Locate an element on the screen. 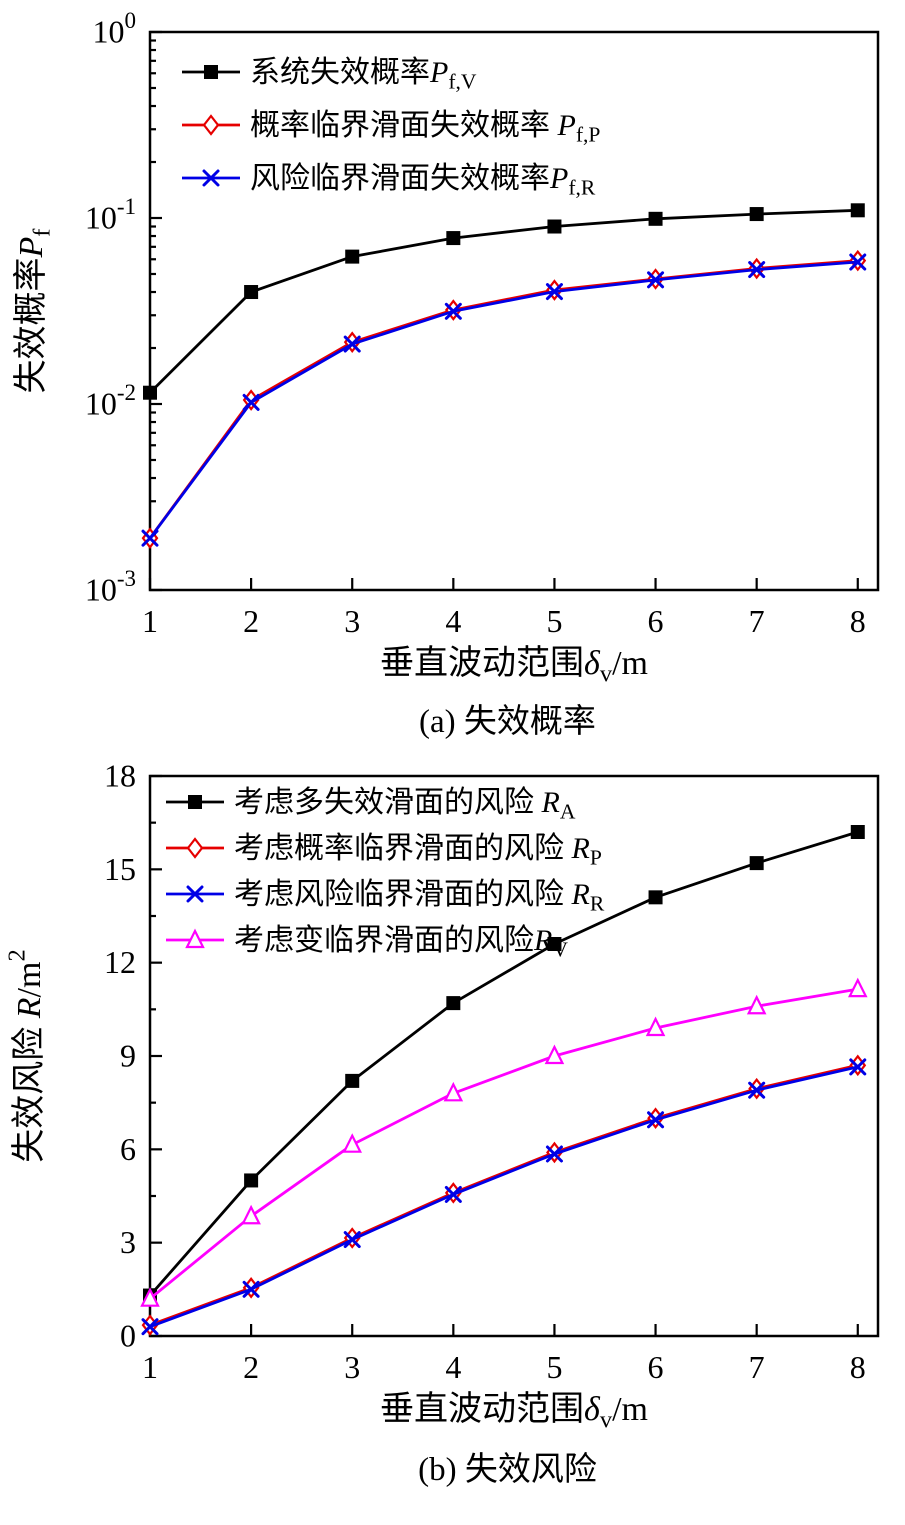 This screenshot has height=1525, width=905. svg-text: 10⁰ is located at coordinates (114, 30).